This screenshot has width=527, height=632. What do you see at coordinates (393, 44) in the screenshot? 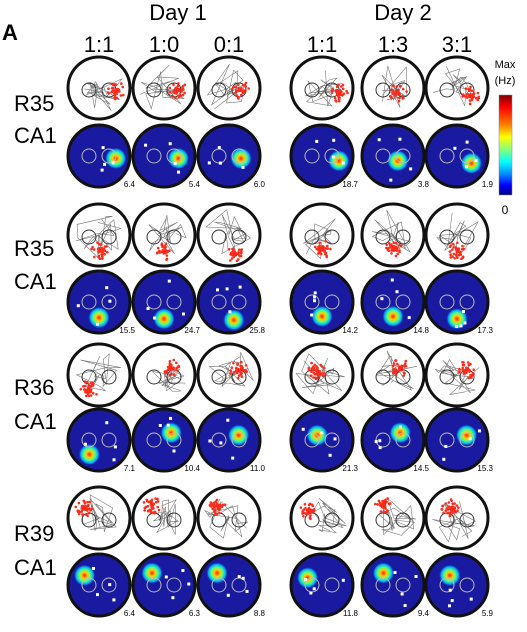
I see `ratio-label: 1:3` at bounding box center [393, 44].